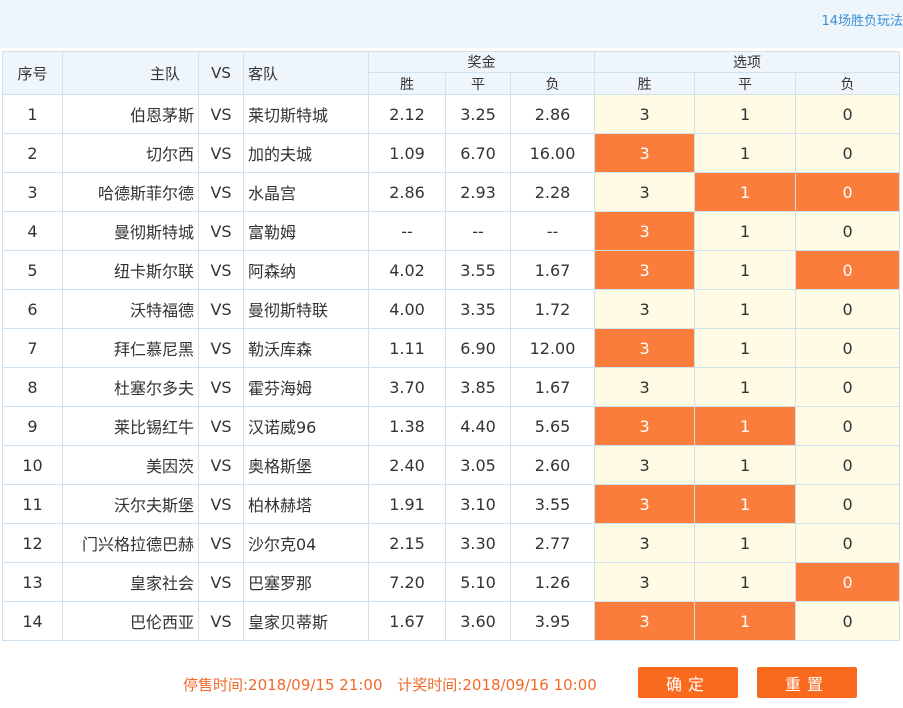  What do you see at coordinates (745, 83) in the screenshot?
I see `header-option-draw: 平` at bounding box center [745, 83].